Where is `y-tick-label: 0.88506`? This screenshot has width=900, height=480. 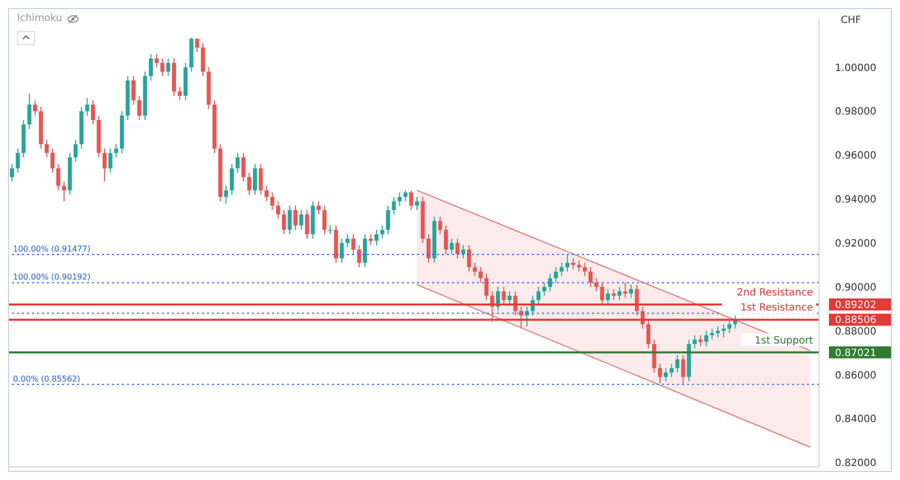
y-tick-label: 0.88506 is located at coordinates (855, 320).